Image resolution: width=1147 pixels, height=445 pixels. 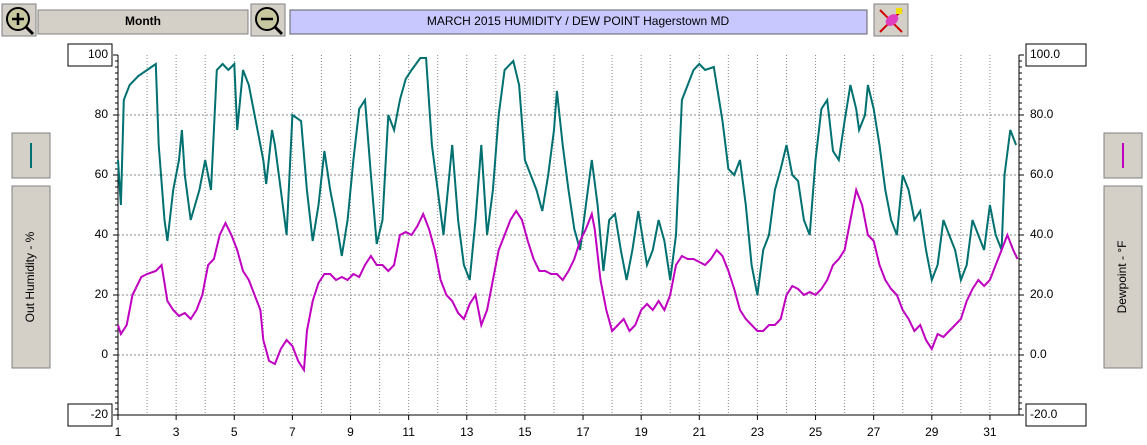 I want to click on clear-button, so click(x=891, y=20).